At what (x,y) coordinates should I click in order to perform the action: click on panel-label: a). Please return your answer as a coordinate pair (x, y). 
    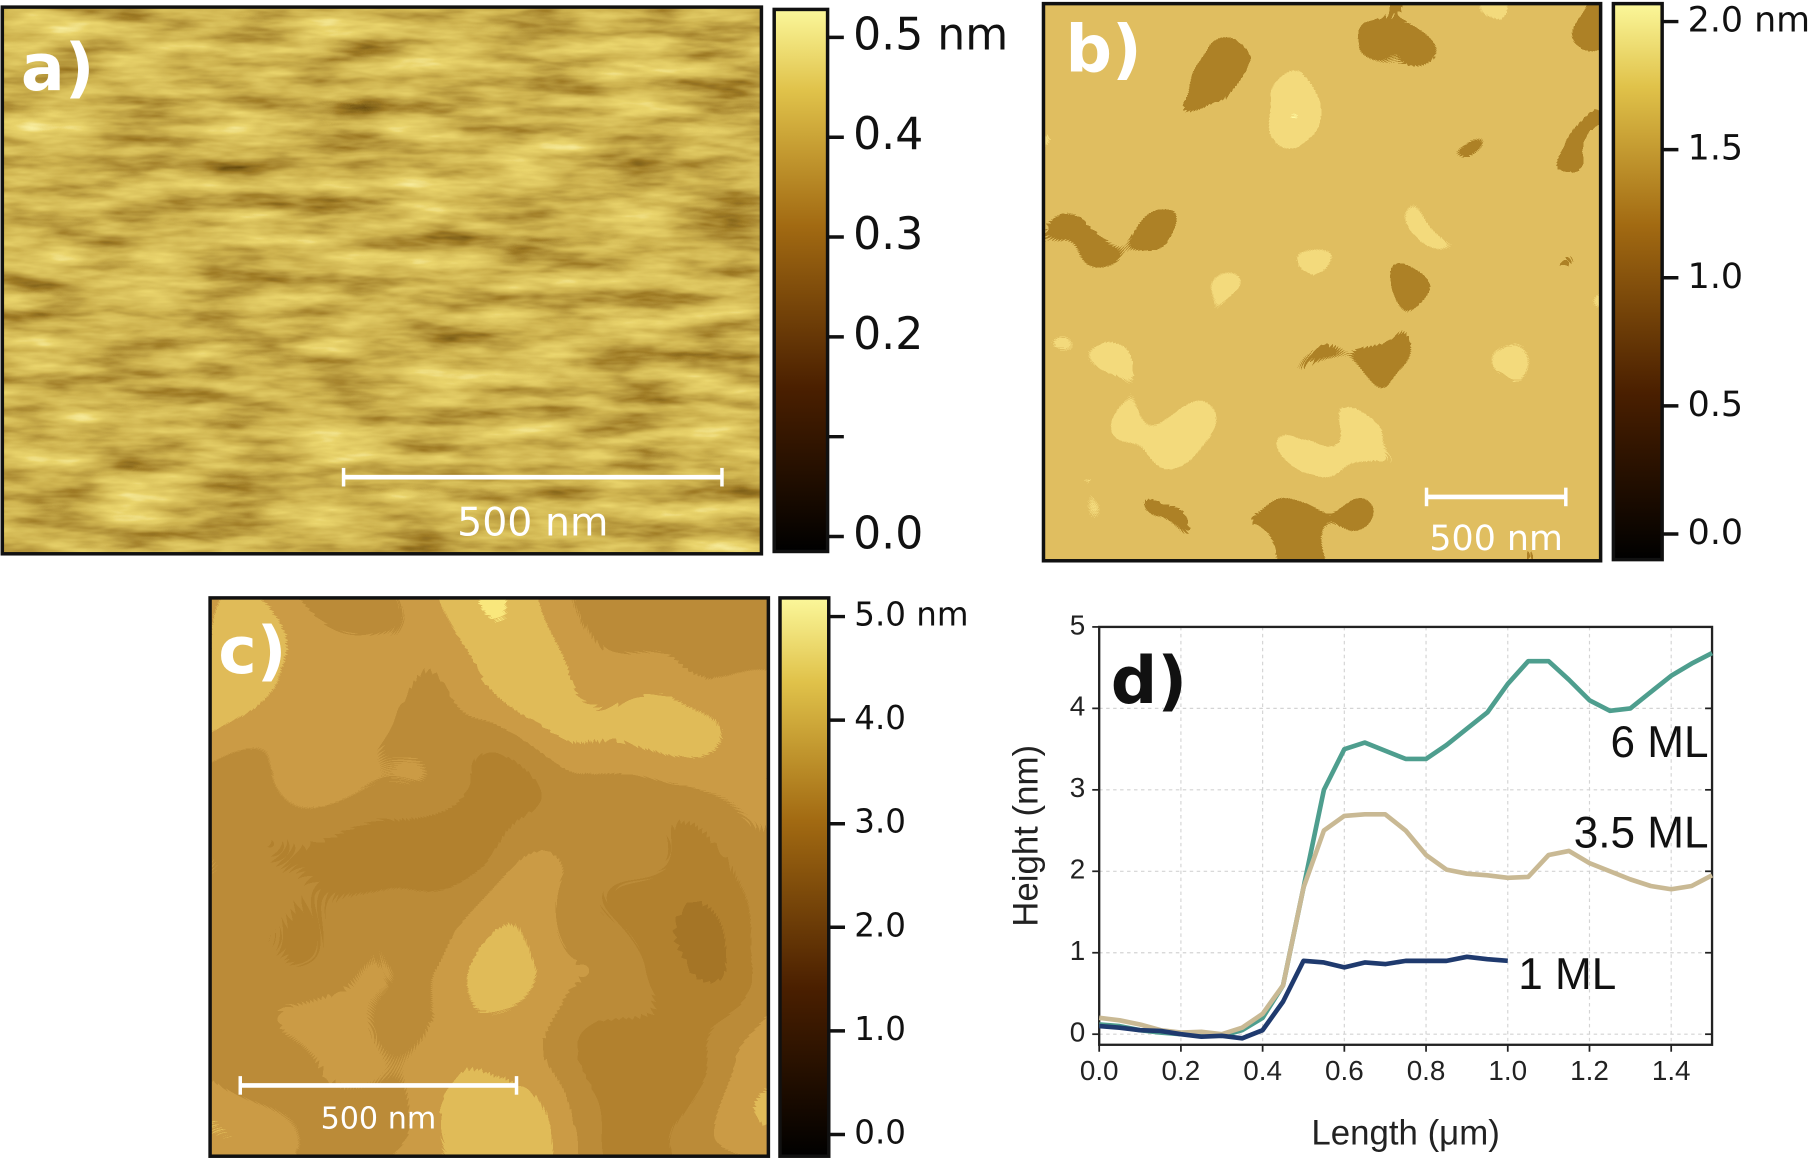
    Looking at the image, I should click on (58, 68).